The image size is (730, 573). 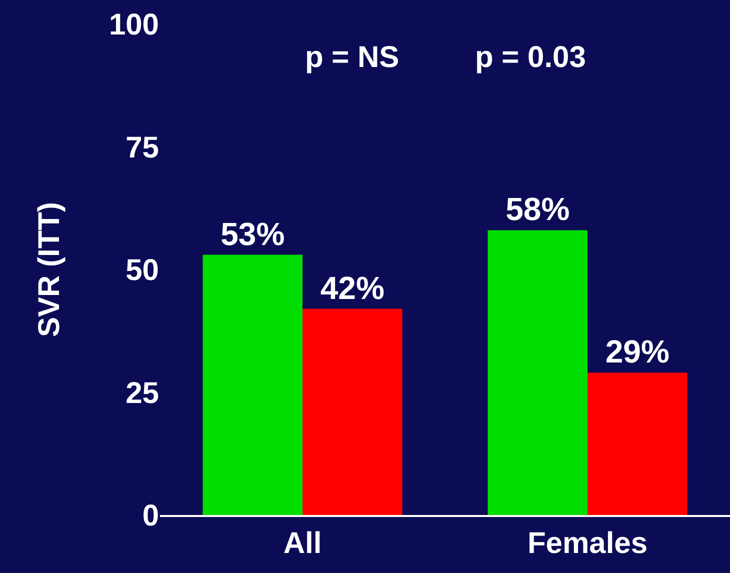 What do you see at coordinates (252, 234) in the screenshot?
I see `data-label: 53%` at bounding box center [252, 234].